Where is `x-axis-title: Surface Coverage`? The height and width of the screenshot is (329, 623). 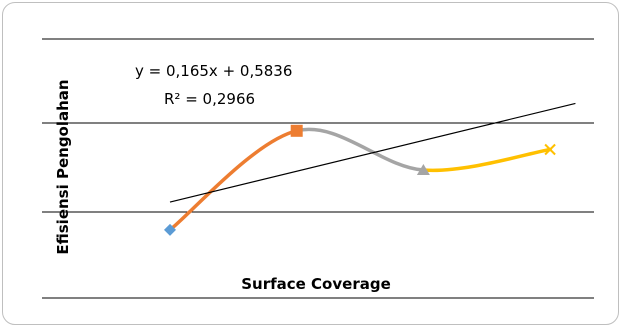
x-axis-title: Surface Coverage is located at coordinates (316, 284).